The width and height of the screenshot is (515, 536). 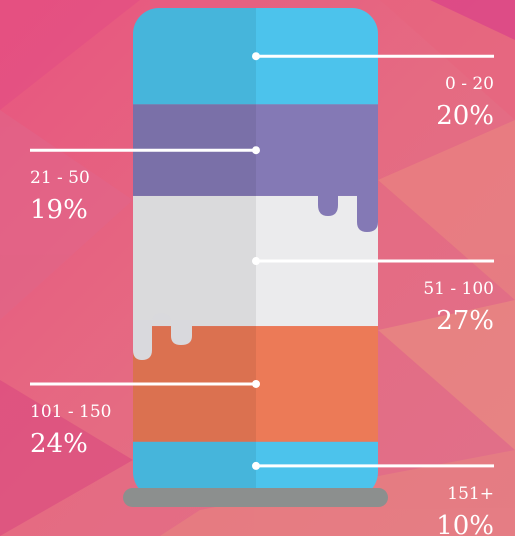 What do you see at coordinates (458, 289) in the screenshot?
I see `category-label: 51 - 100` at bounding box center [458, 289].